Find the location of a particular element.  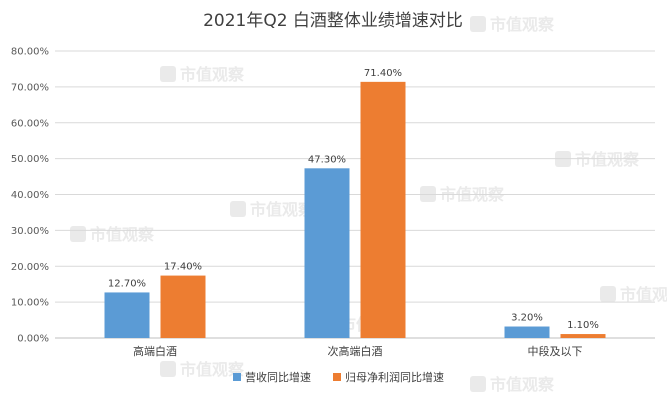

y-tick-label: 70.00% is located at coordinates (30, 87).